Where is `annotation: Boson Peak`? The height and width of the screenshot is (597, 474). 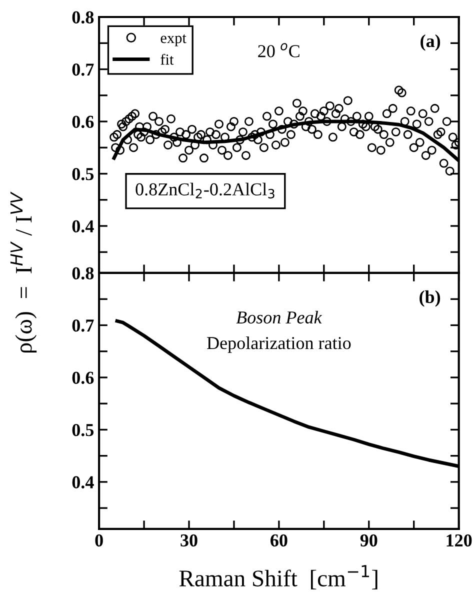 annotation: Boson Peak is located at coordinates (279, 317).